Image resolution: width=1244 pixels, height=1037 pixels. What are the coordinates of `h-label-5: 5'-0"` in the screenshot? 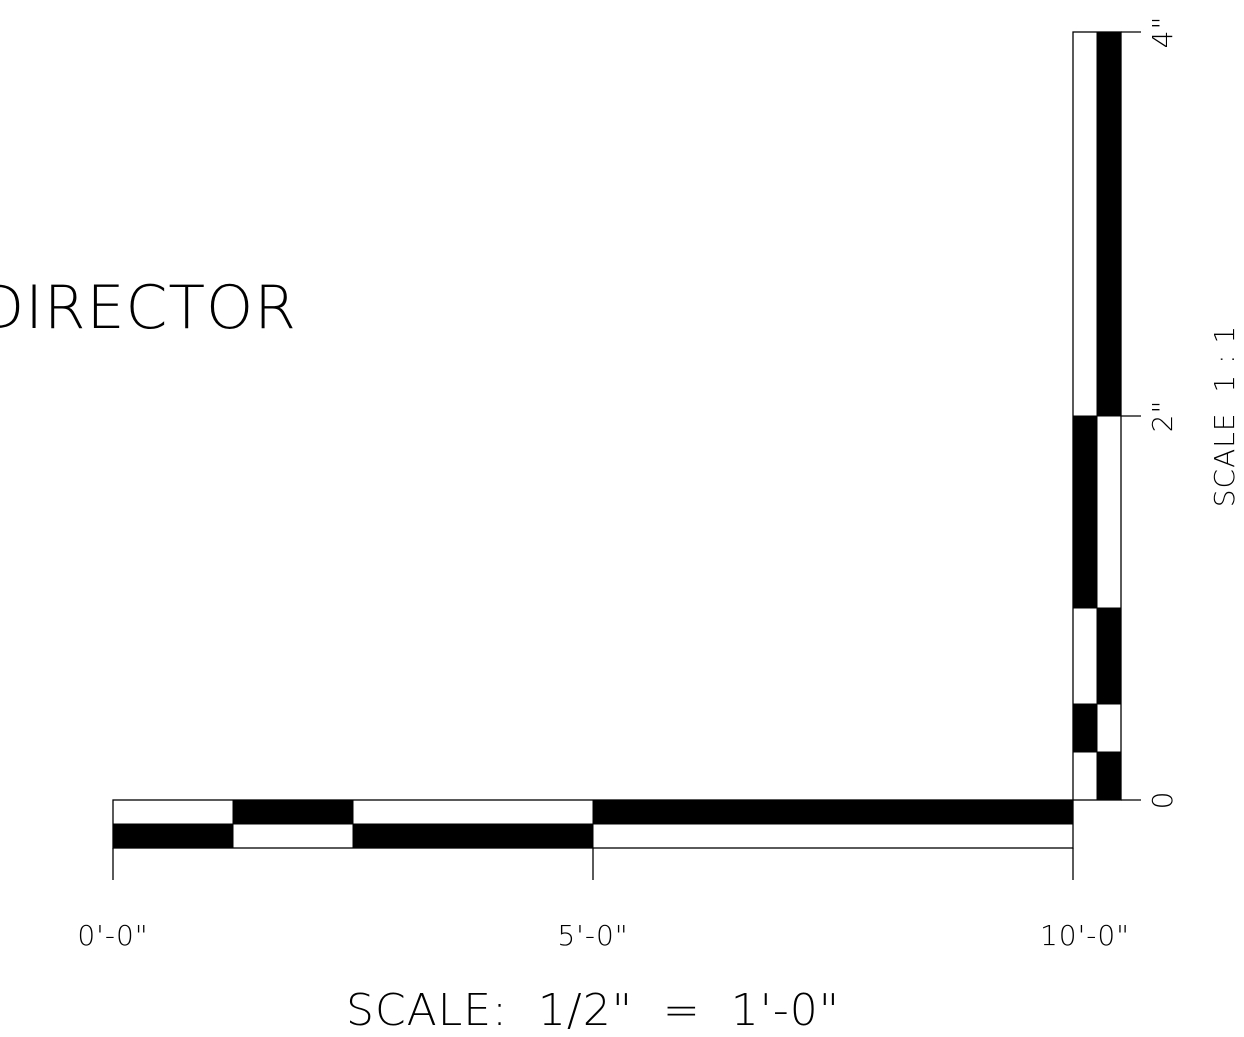 It's located at (592, 935).